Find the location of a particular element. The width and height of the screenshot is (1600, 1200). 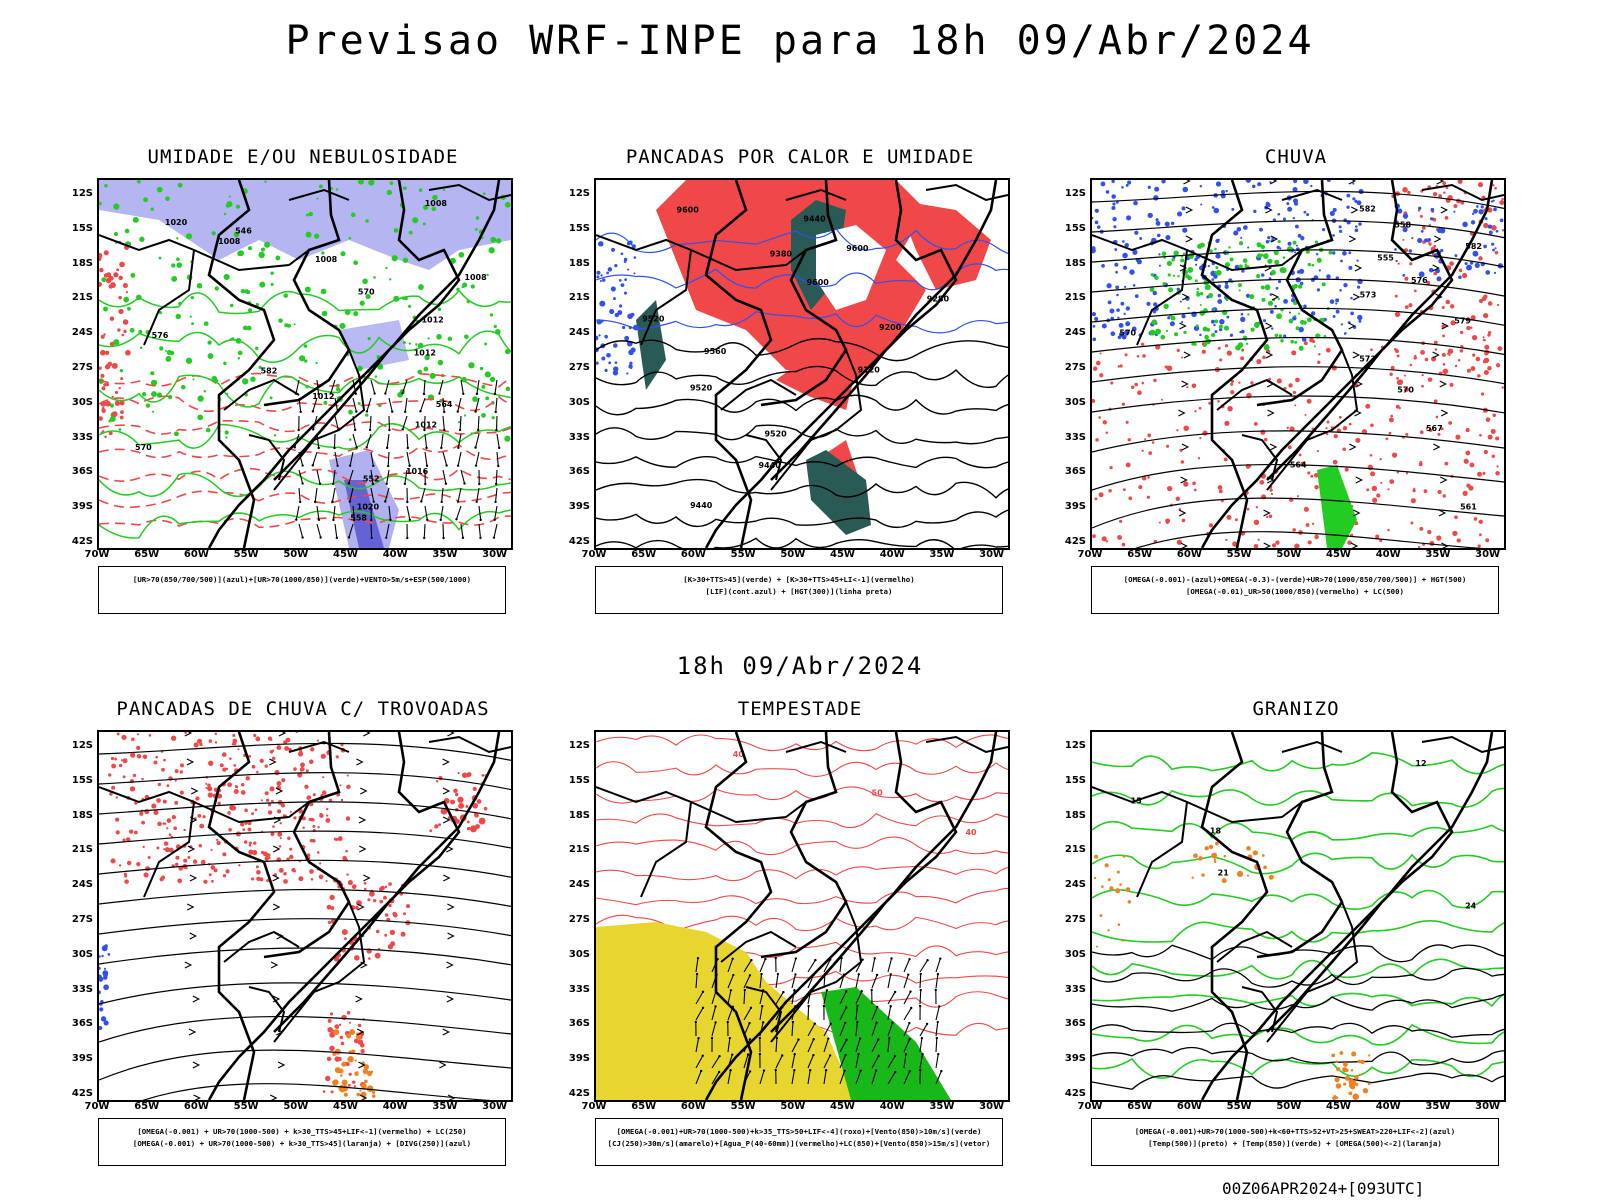

lon-tick-label: 40W is located at coordinates (395, 554).